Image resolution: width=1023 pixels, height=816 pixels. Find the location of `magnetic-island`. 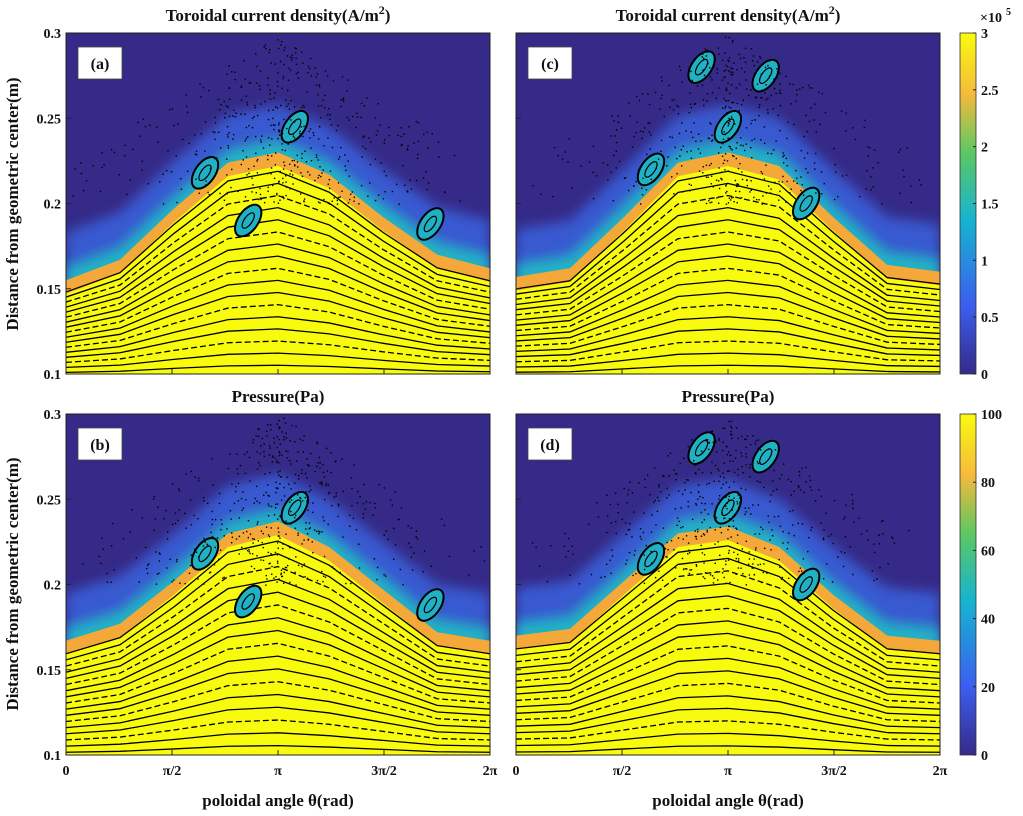

magnetic-island is located at coordinates (651, 169).